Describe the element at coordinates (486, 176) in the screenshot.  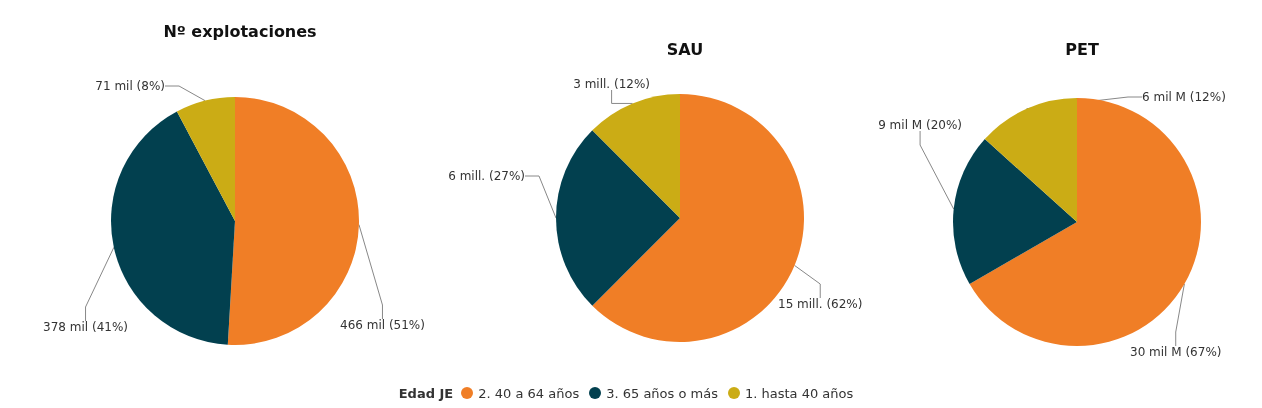
I see `data-label: 6 mill. (27%)` at that location.